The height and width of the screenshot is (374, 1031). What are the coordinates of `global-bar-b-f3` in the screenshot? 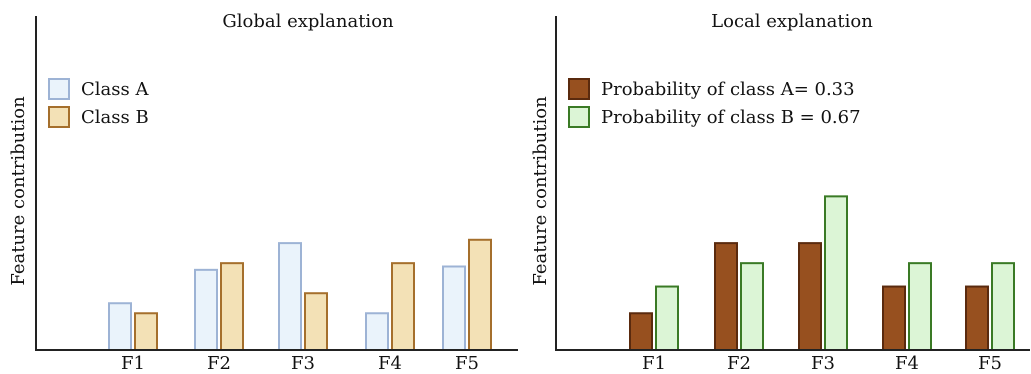 It's located at (316, 321).